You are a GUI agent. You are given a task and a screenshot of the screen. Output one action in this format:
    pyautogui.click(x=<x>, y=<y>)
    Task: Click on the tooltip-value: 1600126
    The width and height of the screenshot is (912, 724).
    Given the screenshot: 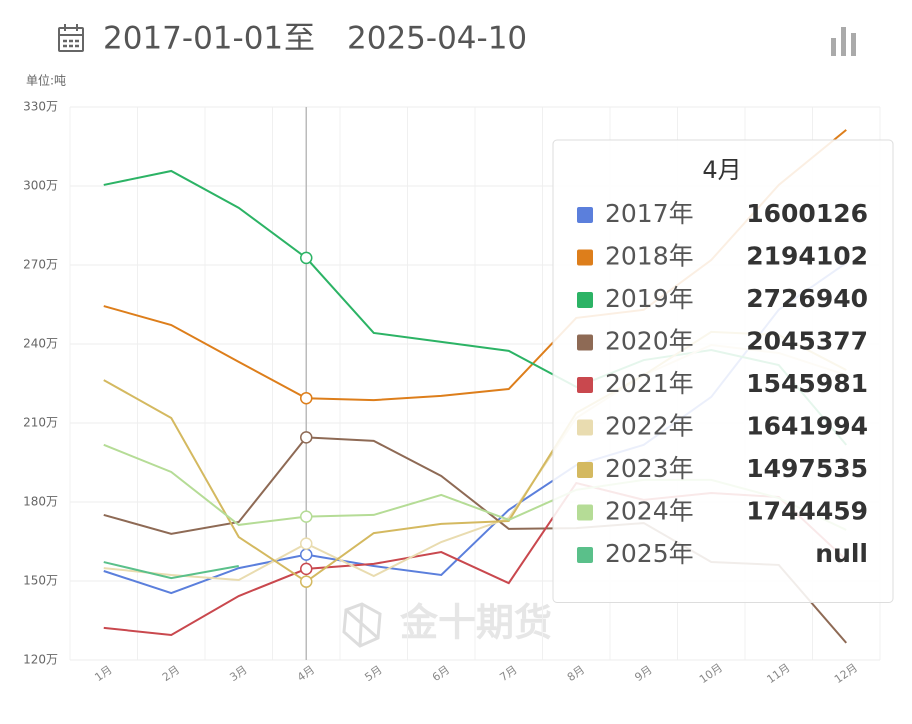 What is the action you would take?
    pyautogui.click(x=807, y=213)
    